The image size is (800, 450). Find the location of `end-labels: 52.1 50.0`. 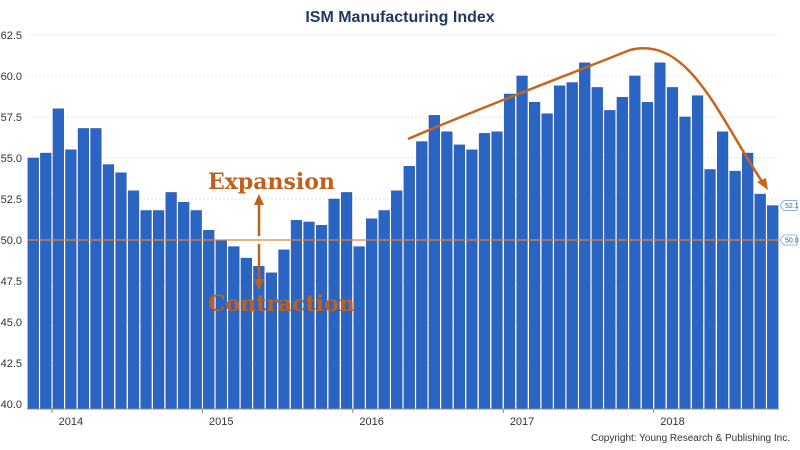

end-labels: 52.1 50.0 is located at coordinates (789, 223).